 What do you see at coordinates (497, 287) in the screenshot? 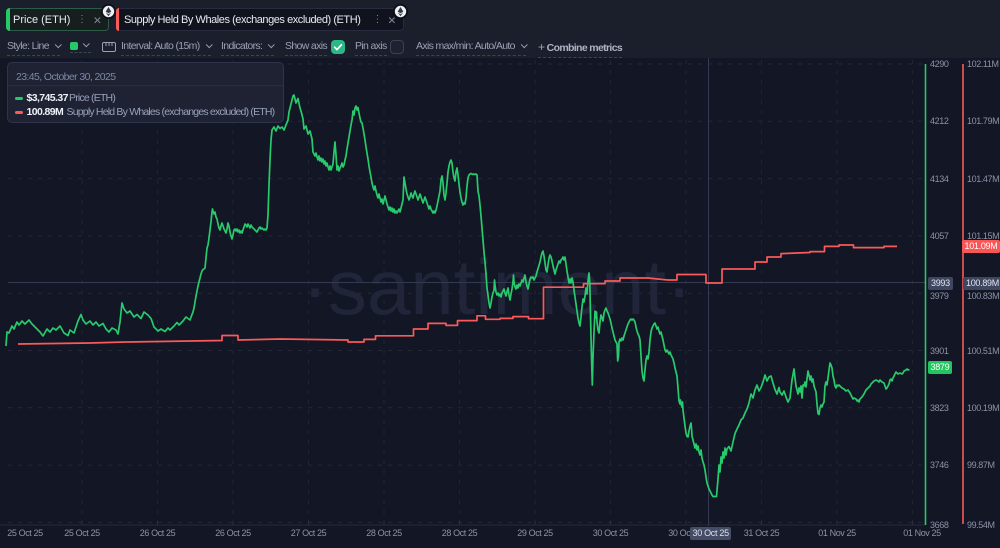
I see `svg-text: ·santiment·` at bounding box center [497, 287].